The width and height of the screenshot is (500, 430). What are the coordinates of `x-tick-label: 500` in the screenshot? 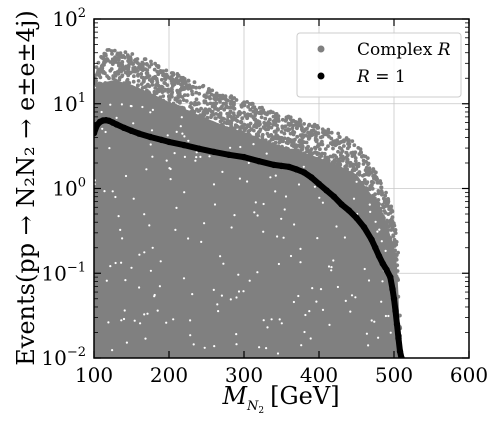 It's located at (394, 375).